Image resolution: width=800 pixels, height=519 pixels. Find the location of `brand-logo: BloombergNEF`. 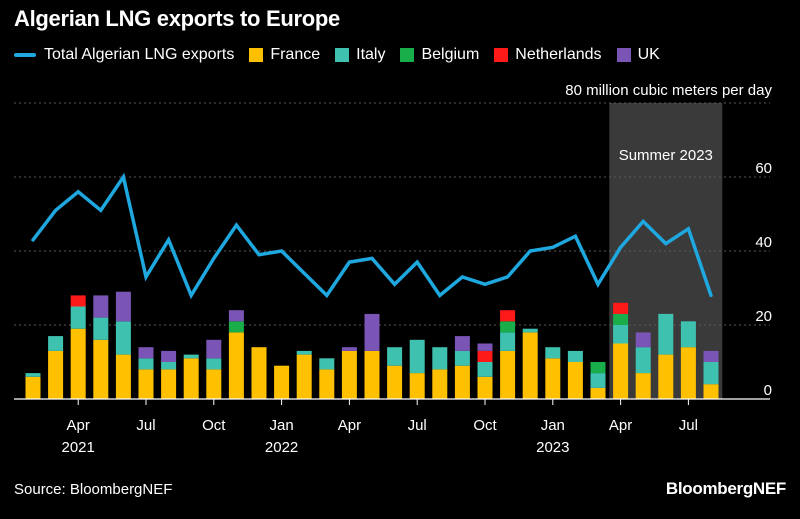

brand-logo: BloombergNEF is located at coordinates (725, 488).